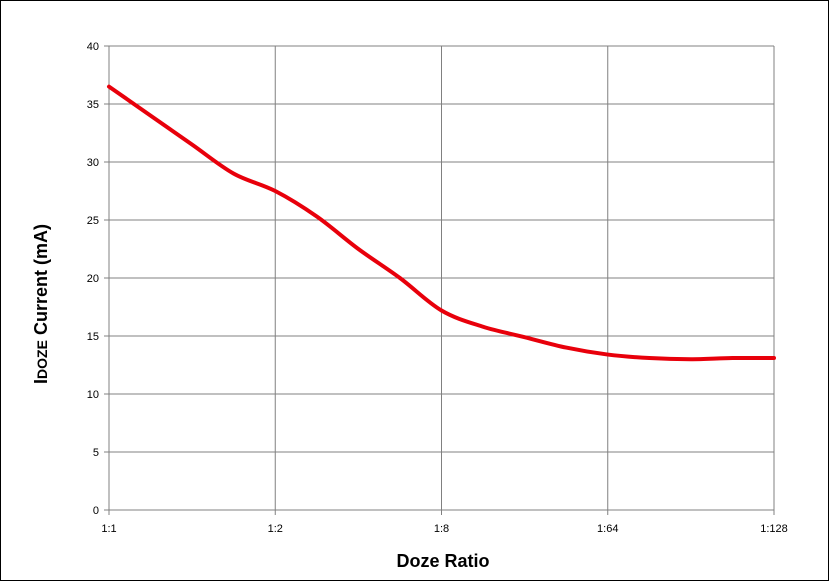 The image size is (829, 582). What do you see at coordinates (41, 282) in the screenshot?
I see `y-axis-title-suffix: Current (mA)` at bounding box center [41, 282].